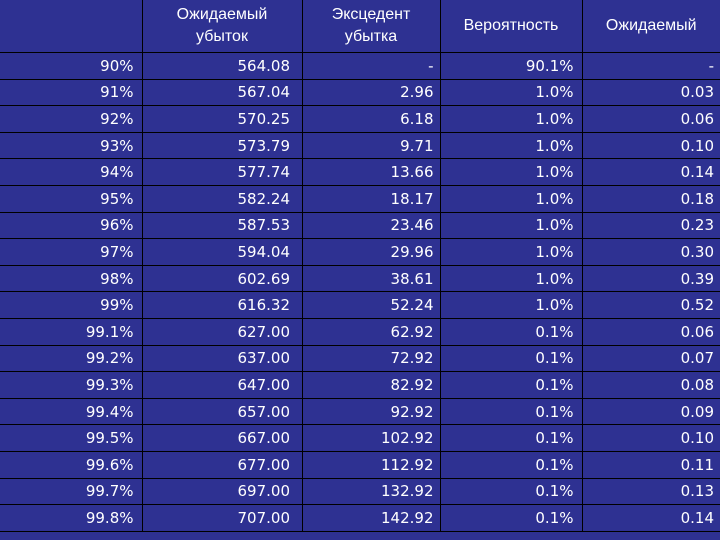 The image size is (720, 540). I want to click on expected-loss-cell: 564.08, so click(222, 66).